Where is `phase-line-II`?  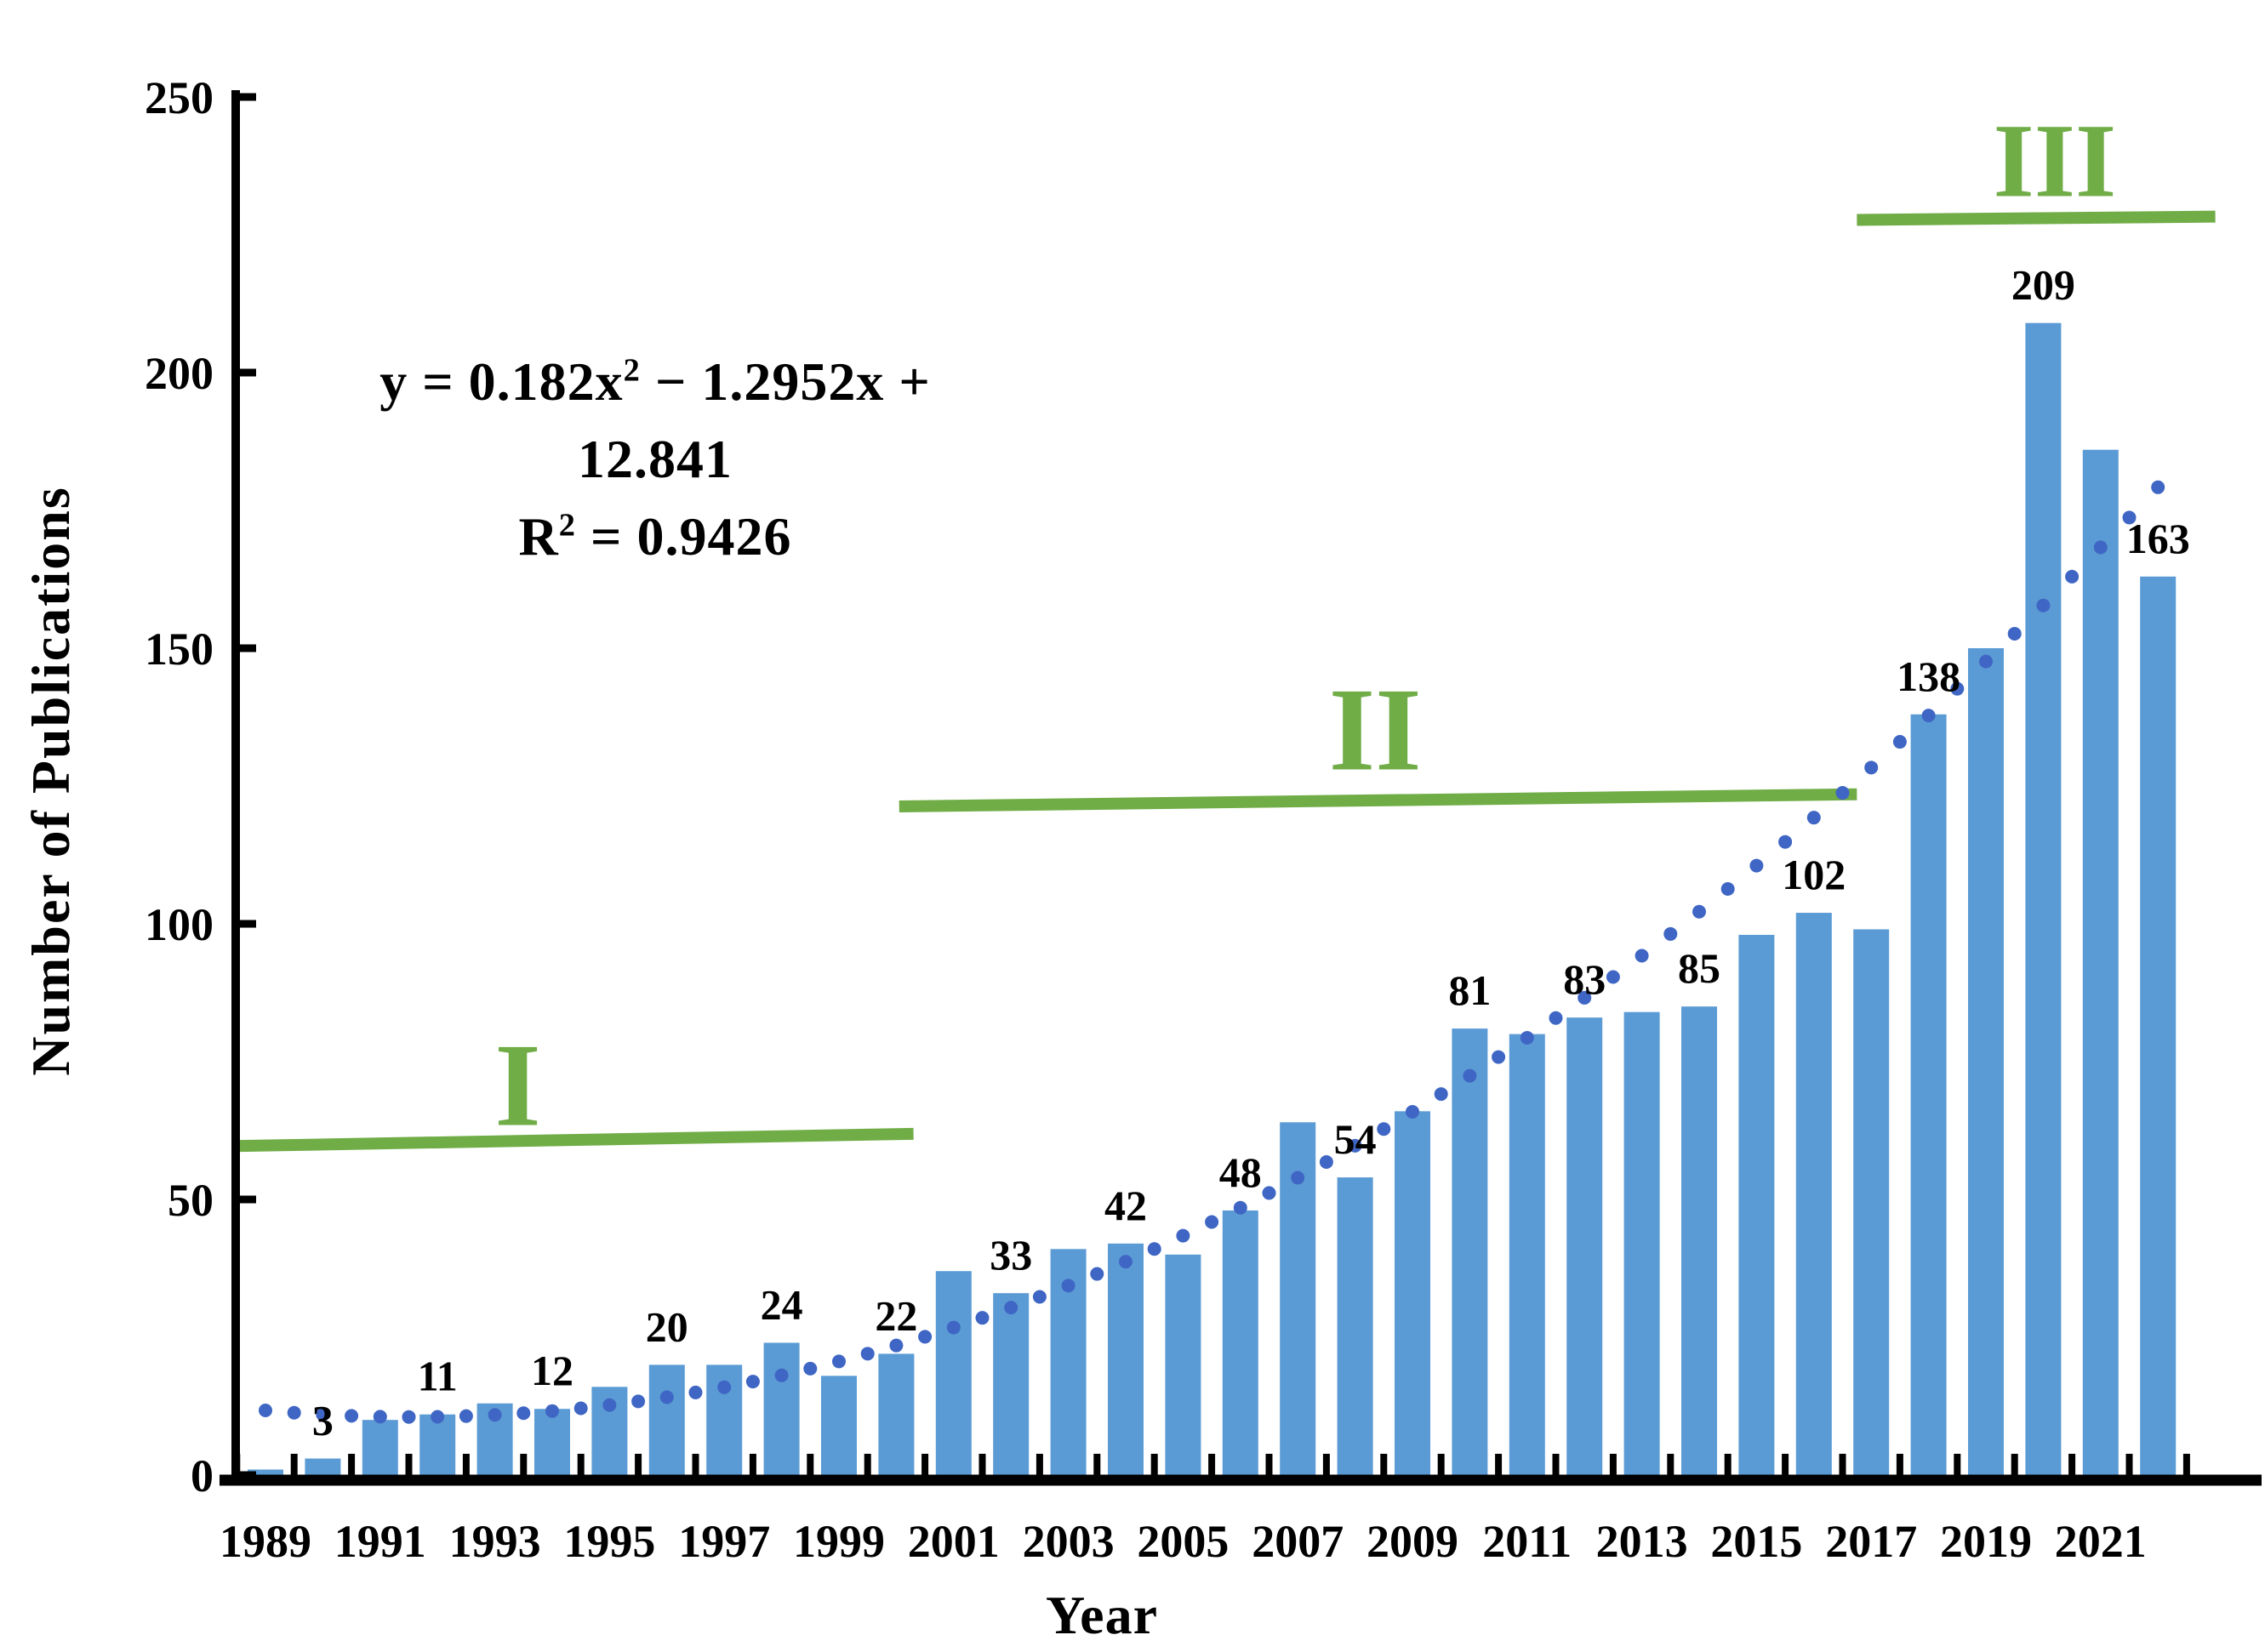
phase-line-II is located at coordinates (1378, 800).